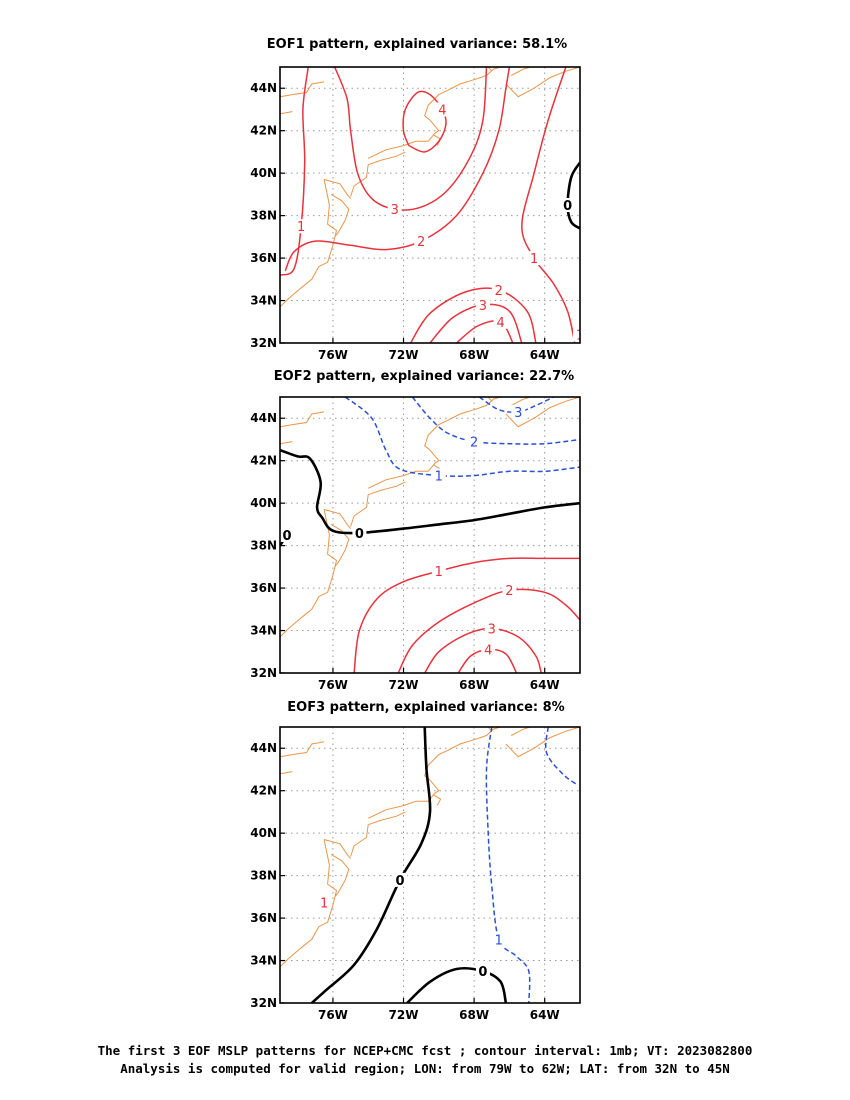 Image resolution: width=850 pixels, height=1100 pixels. I want to click on contour-lines: 0 0 1 1, so click(443, 865).